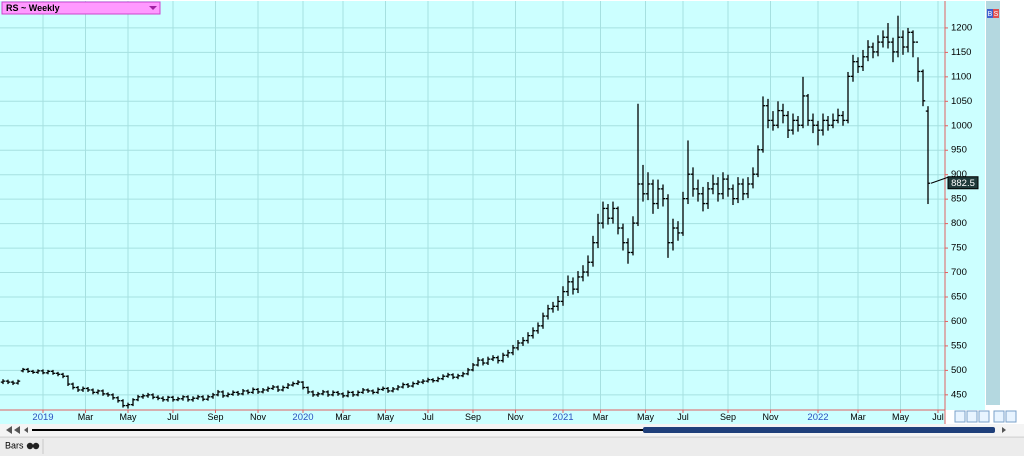 The width and height of the screenshot is (1024, 456). I want to click on scroll-thumb, so click(819, 430).